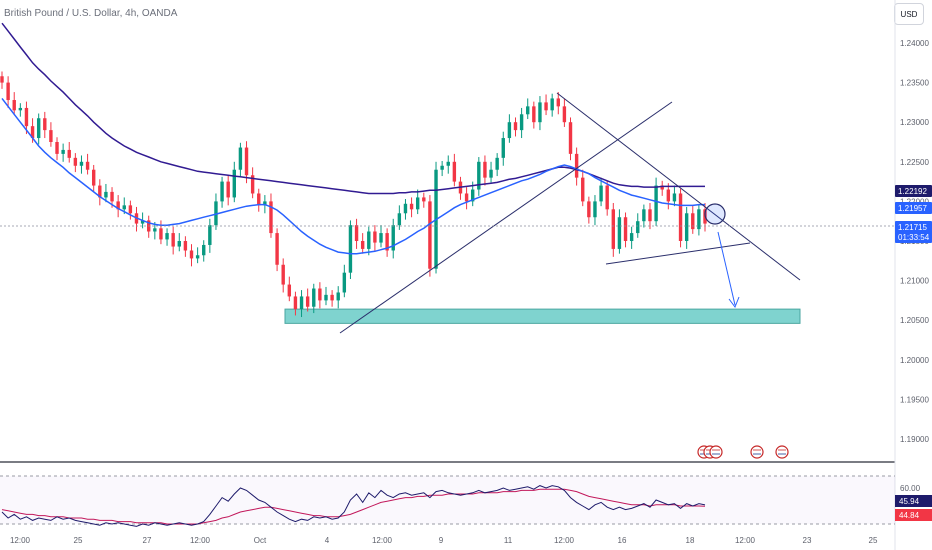 This screenshot has height=550, width=932. What do you see at coordinates (542, 316) in the screenshot?
I see `support-zone` at bounding box center [542, 316].